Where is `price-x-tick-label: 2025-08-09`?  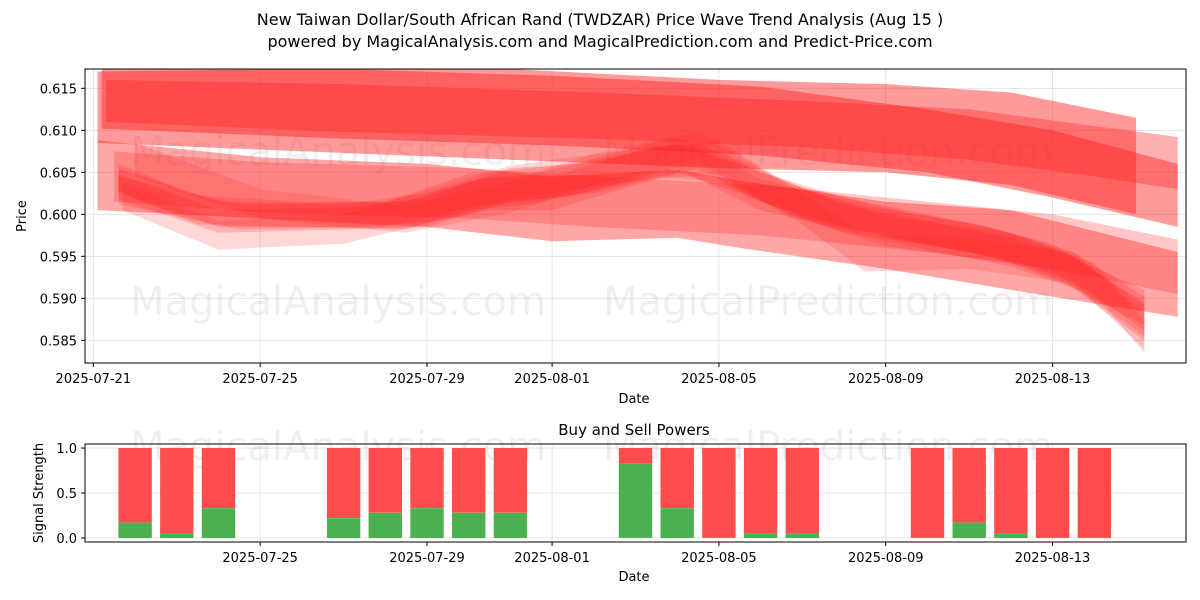
price-x-tick-label: 2025-08-09 is located at coordinates (886, 379).